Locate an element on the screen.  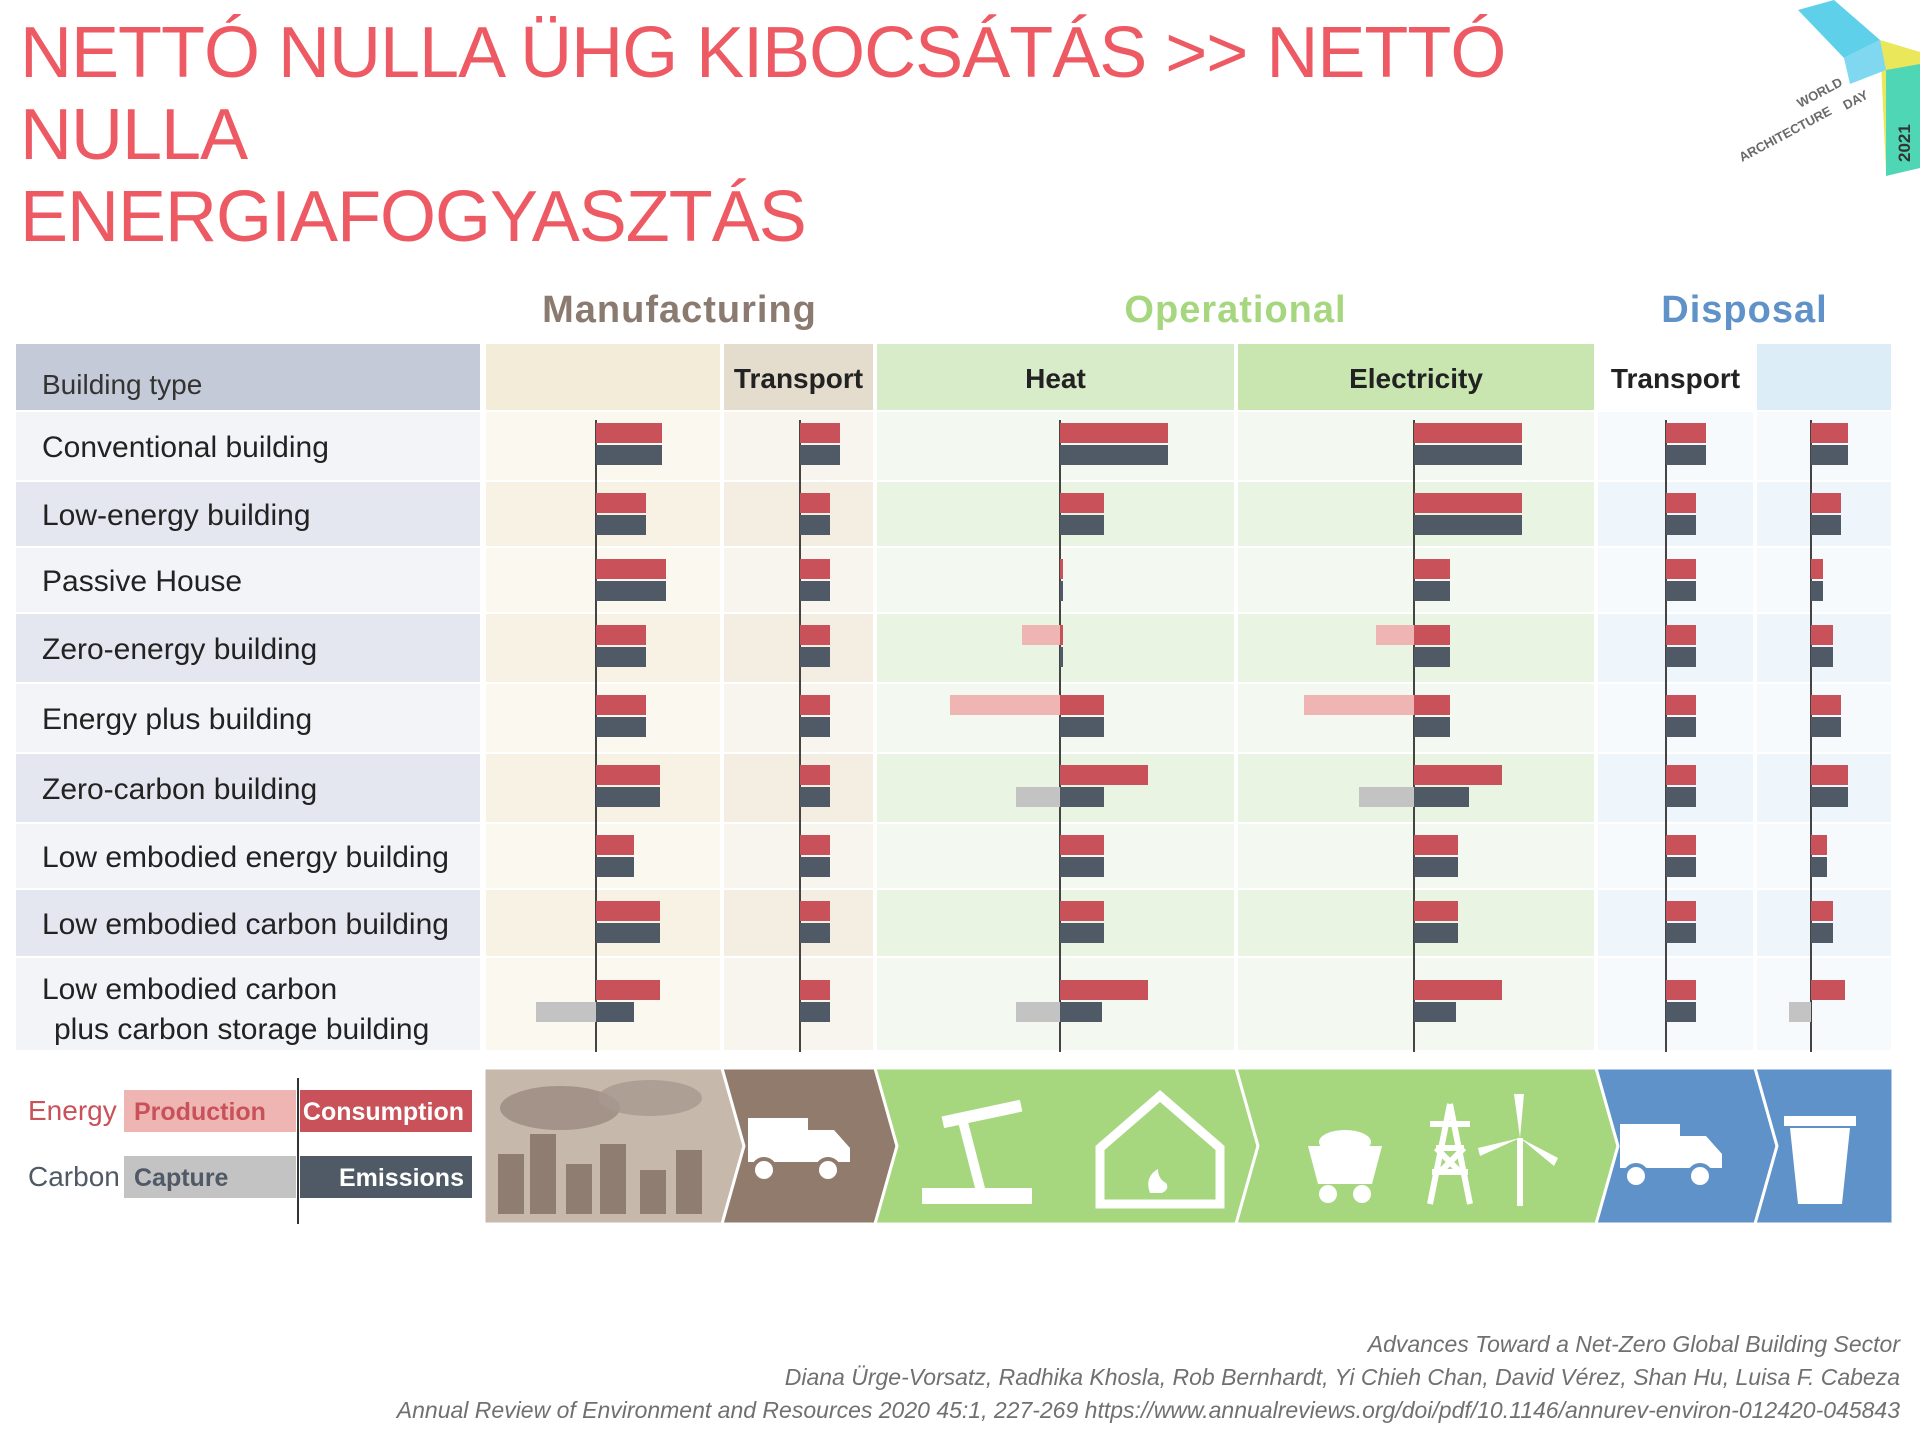
row-label-line: Low-energy building is located at coordinates (176, 515).